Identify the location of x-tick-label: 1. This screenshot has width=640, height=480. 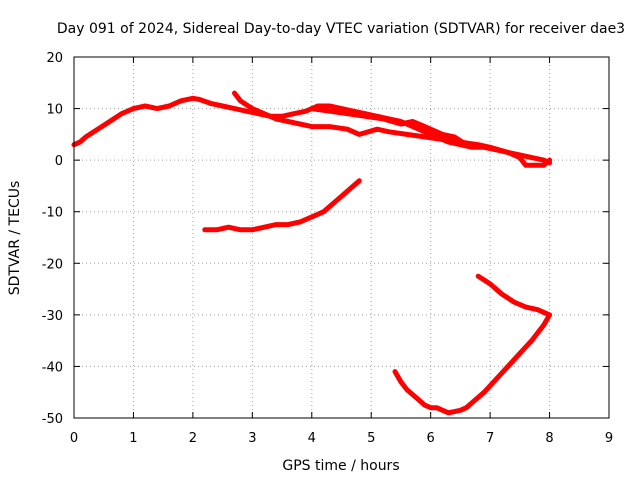
(133, 438).